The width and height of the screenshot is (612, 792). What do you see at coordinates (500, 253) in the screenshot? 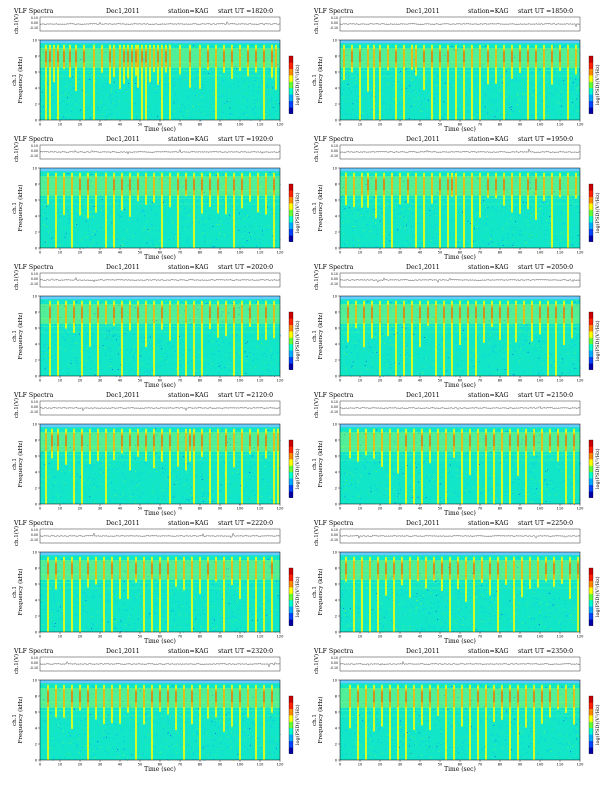
I see `x-tick-label: 80` at bounding box center [500, 253].